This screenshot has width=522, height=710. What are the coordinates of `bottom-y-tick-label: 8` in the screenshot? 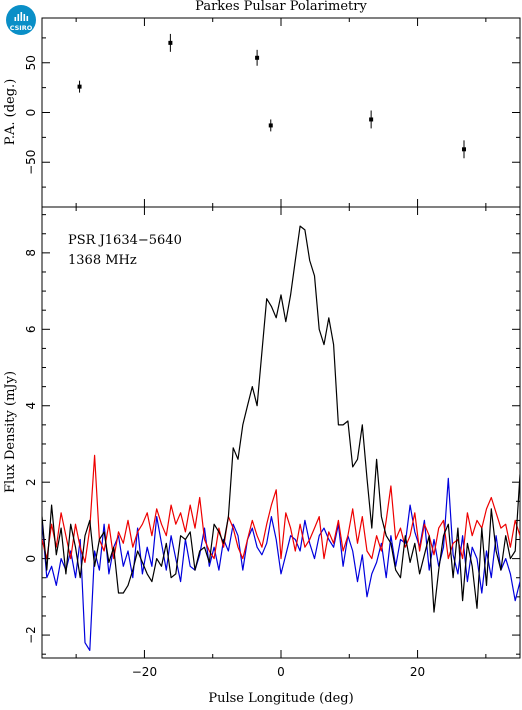 It's located at (31, 253).